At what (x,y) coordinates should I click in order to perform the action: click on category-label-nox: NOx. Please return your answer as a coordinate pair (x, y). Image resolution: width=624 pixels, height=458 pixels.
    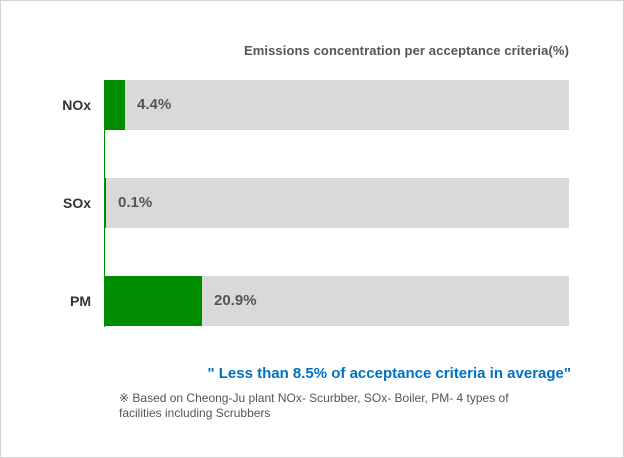
    Looking at the image, I should click on (76, 105).